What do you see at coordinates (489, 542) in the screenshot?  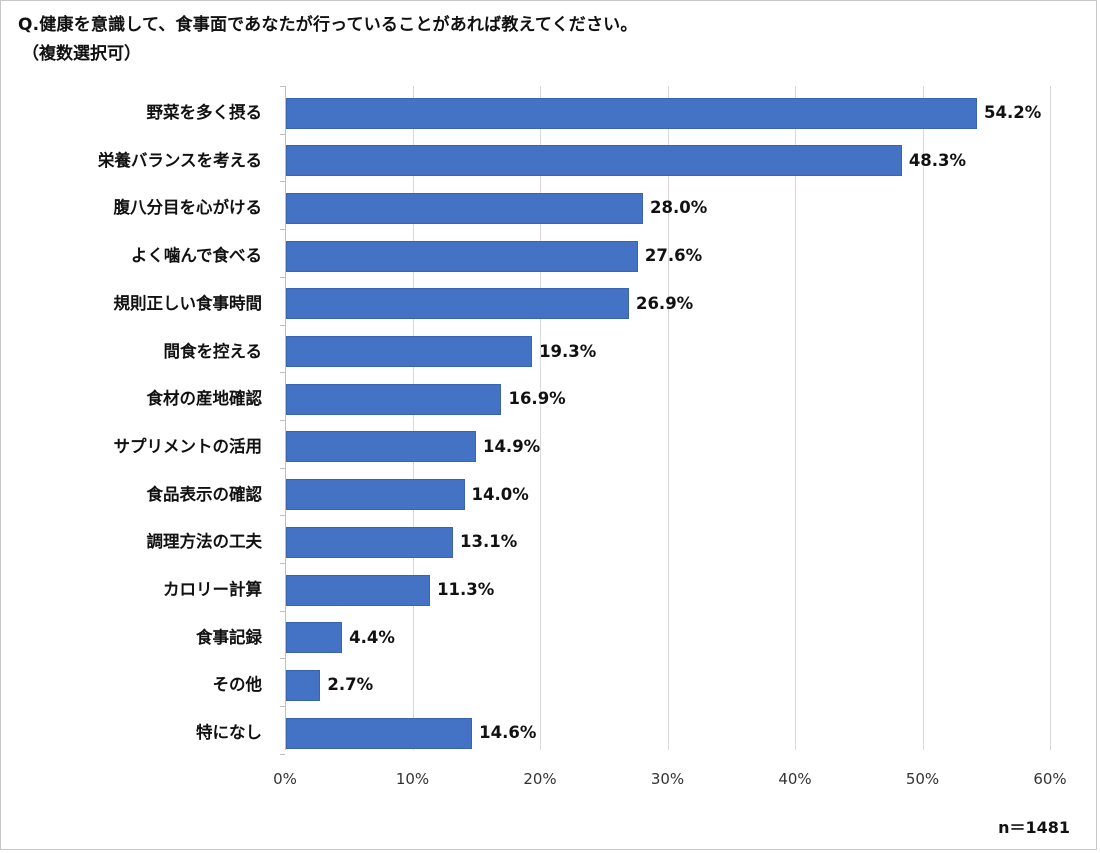 I see `data-label: 13.1%` at bounding box center [489, 542].